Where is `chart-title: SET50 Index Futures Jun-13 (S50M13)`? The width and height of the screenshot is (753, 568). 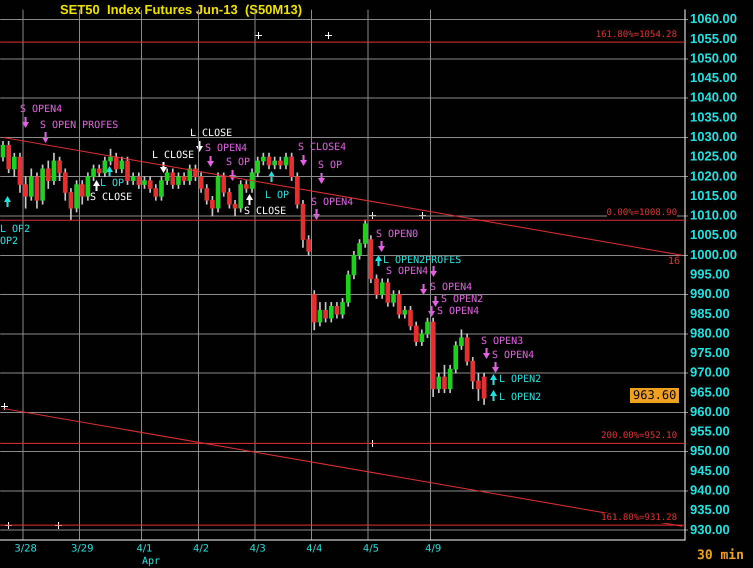 chart-title: SET50 Index Futures Jun-13 (S50M13) is located at coordinates (181, 9).